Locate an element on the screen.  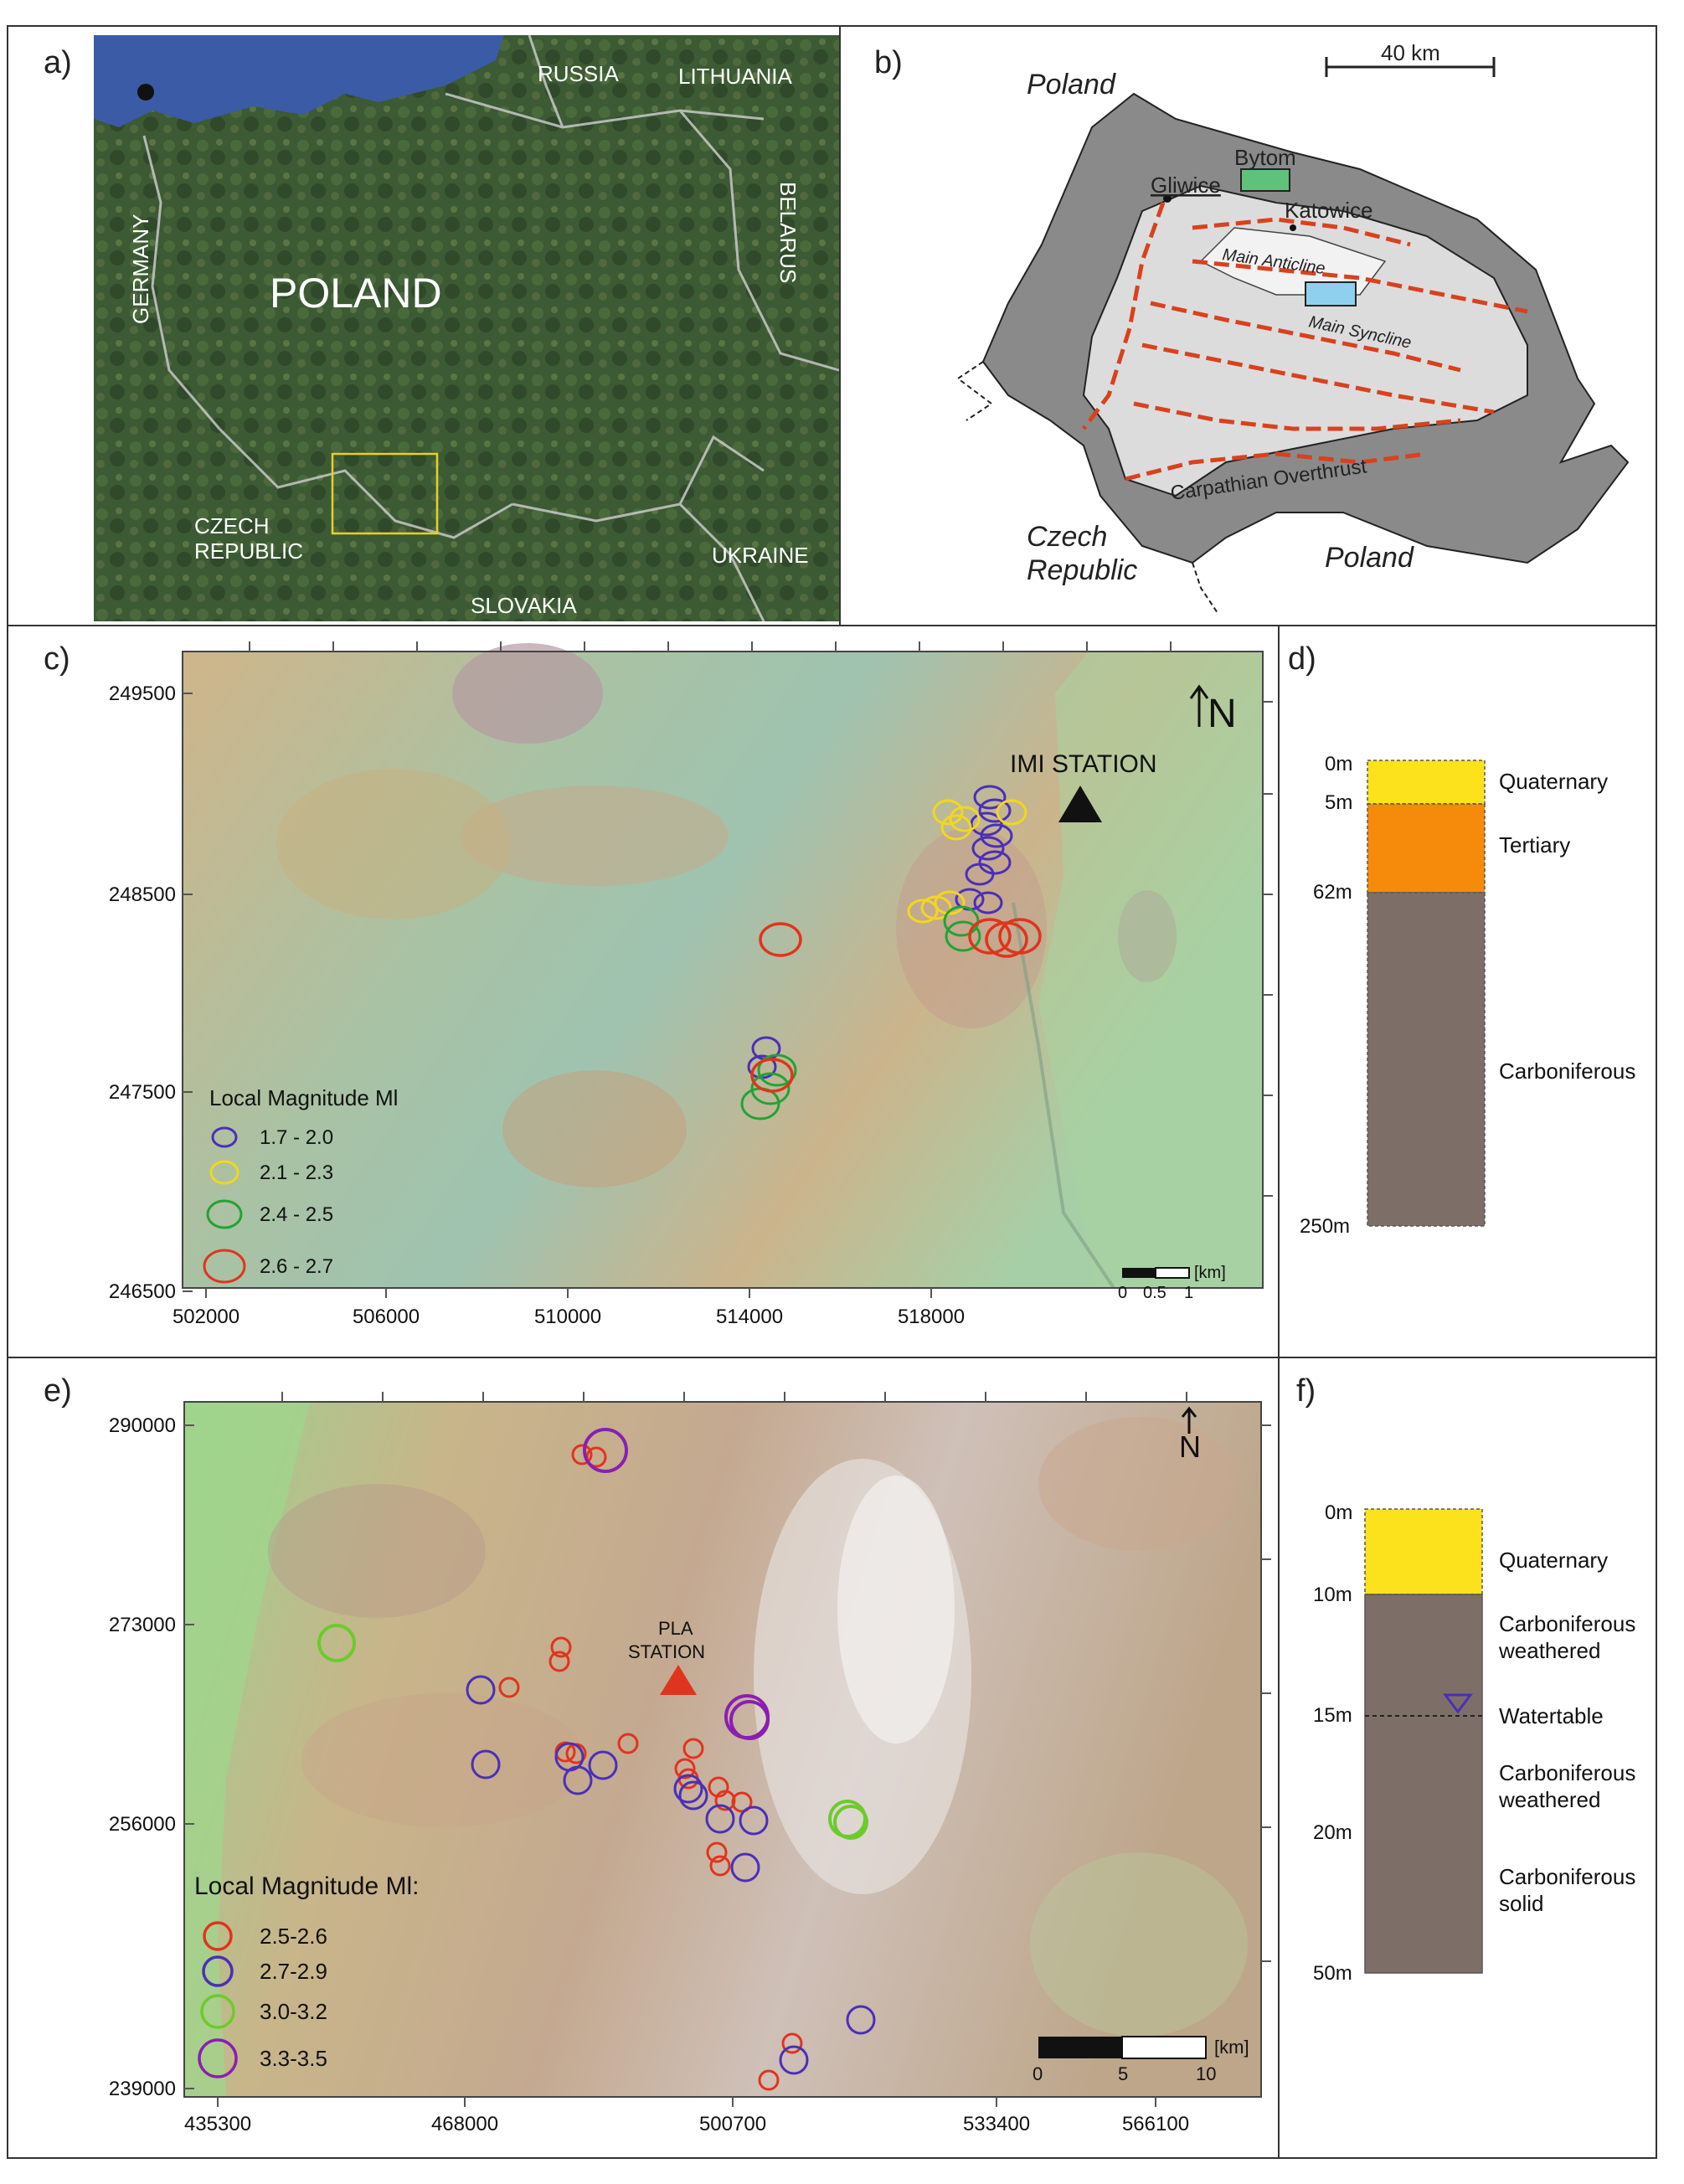
f-layer-weathered-1b: weathered is located at coordinates (1549, 1650).